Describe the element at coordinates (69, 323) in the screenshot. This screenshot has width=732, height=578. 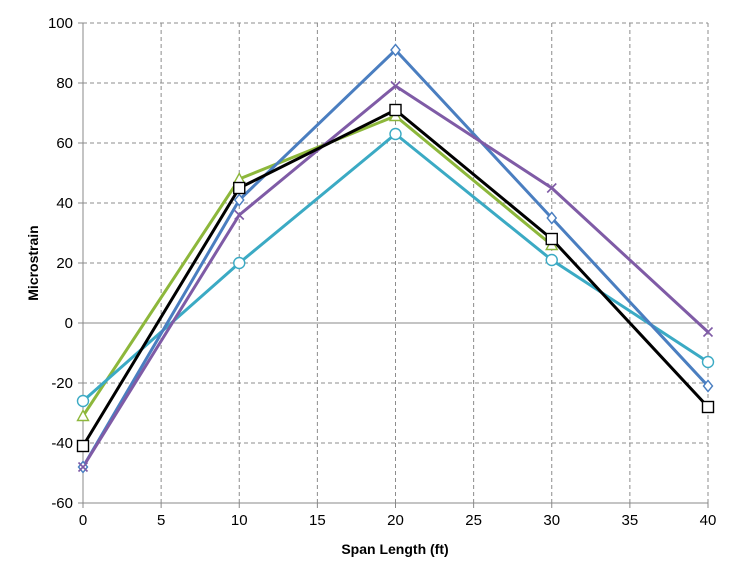
I see `y-tick-label: 0` at that location.